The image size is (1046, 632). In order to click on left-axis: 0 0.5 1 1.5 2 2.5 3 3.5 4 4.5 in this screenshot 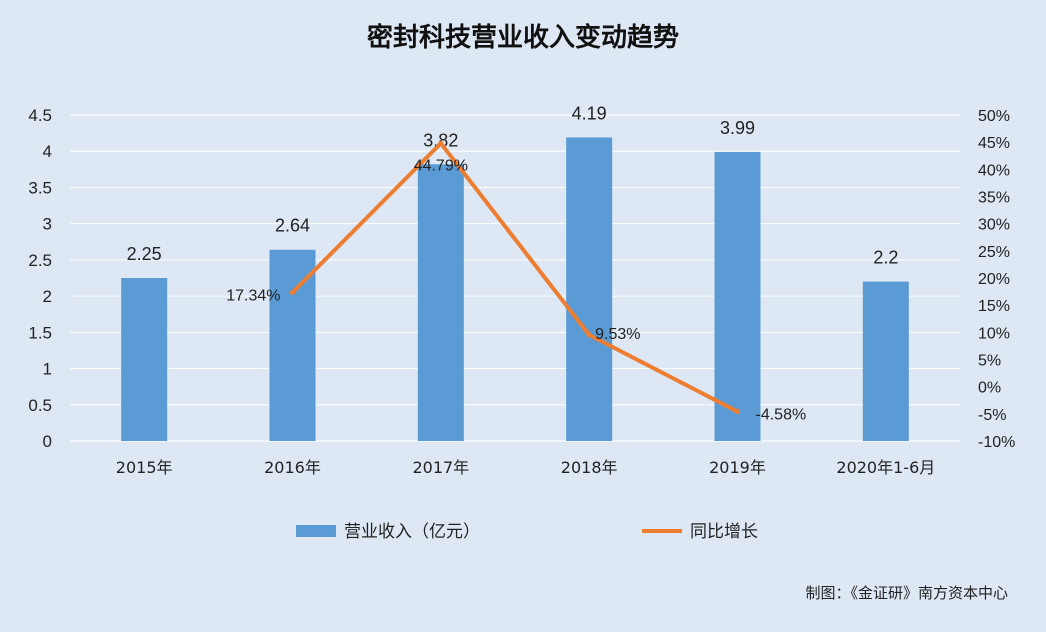, I will do `click(40, 278)`.